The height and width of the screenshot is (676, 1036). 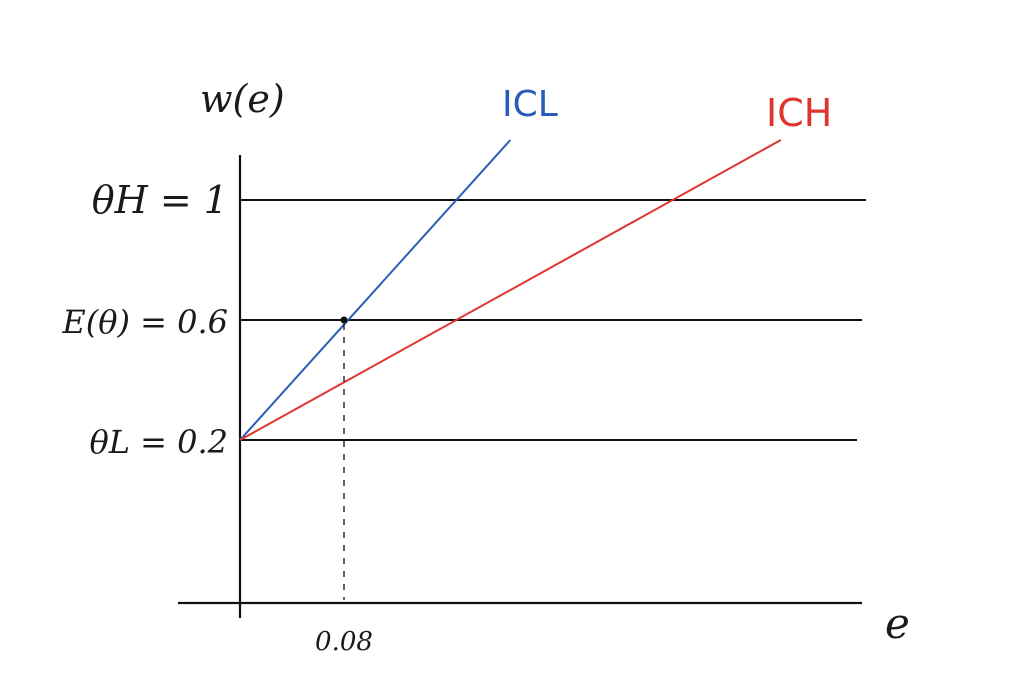 I want to click on series-label-1: ICH, so click(x=799, y=113).